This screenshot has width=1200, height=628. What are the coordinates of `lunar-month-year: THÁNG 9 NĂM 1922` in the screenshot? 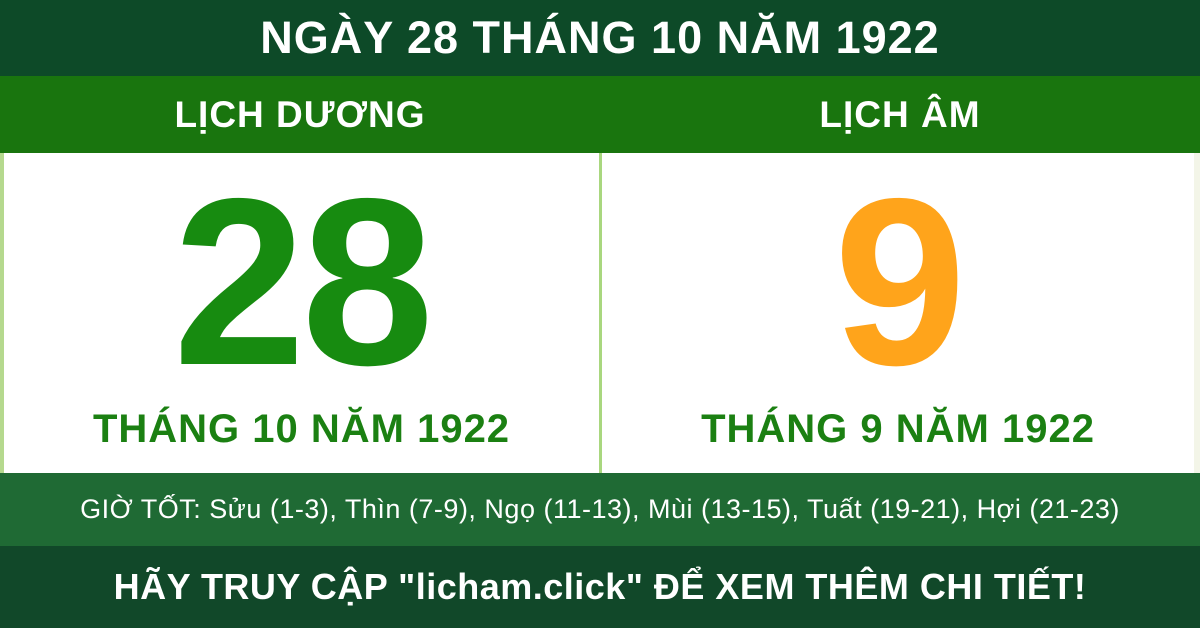 It's located at (898, 428).